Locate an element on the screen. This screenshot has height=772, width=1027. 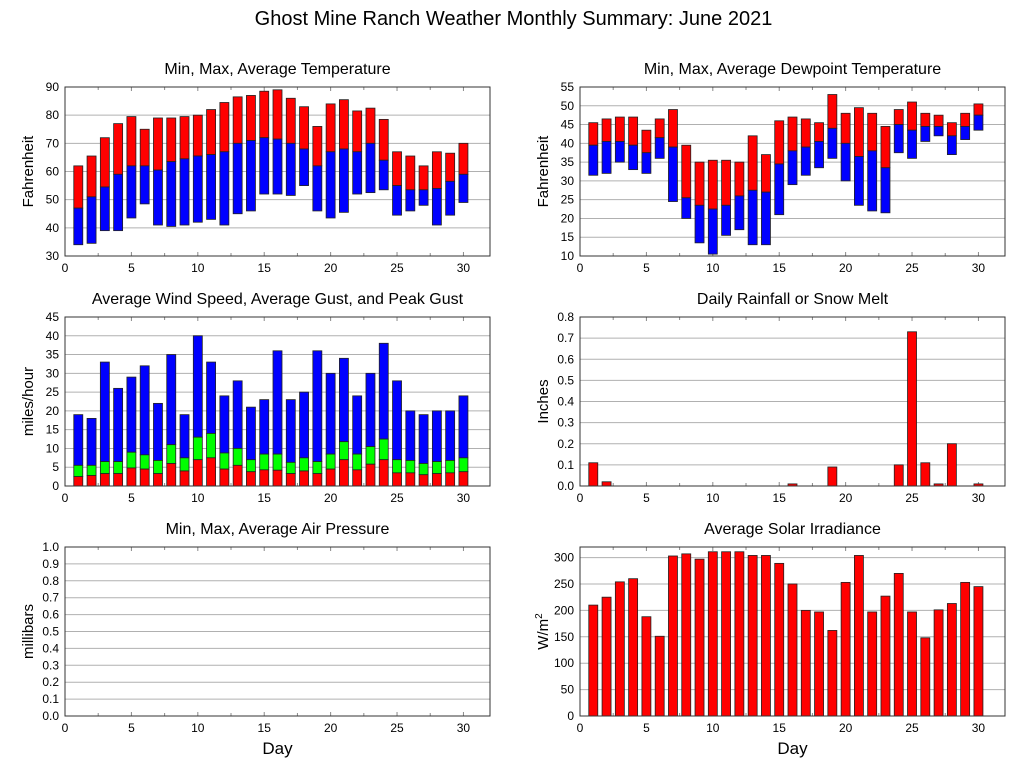
y-tick-label: 55 is located at coordinates (568, 87).